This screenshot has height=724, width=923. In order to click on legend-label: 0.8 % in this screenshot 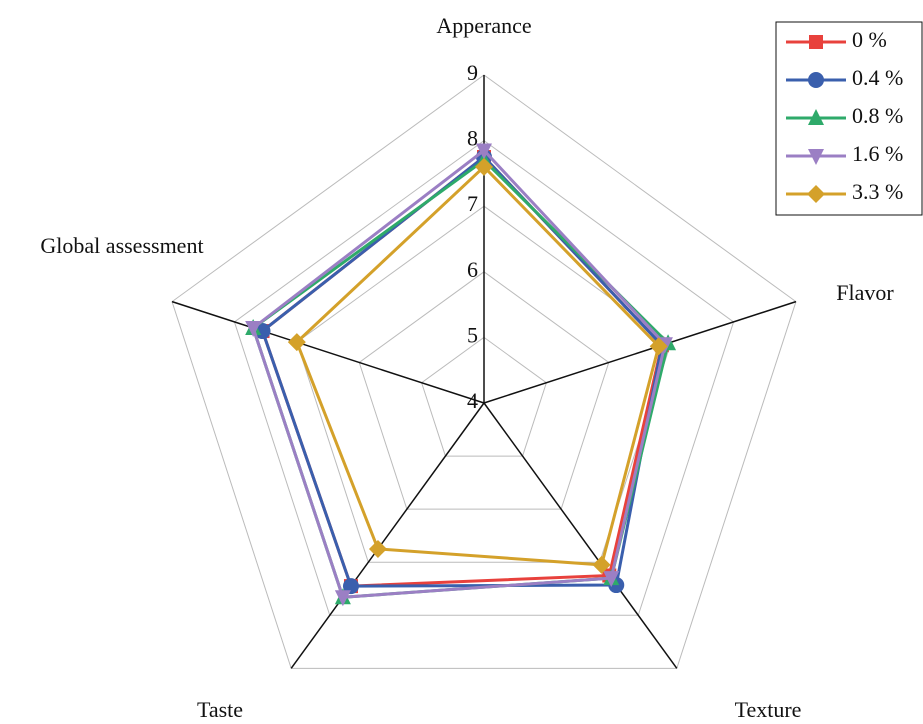, I will do `click(877, 115)`.